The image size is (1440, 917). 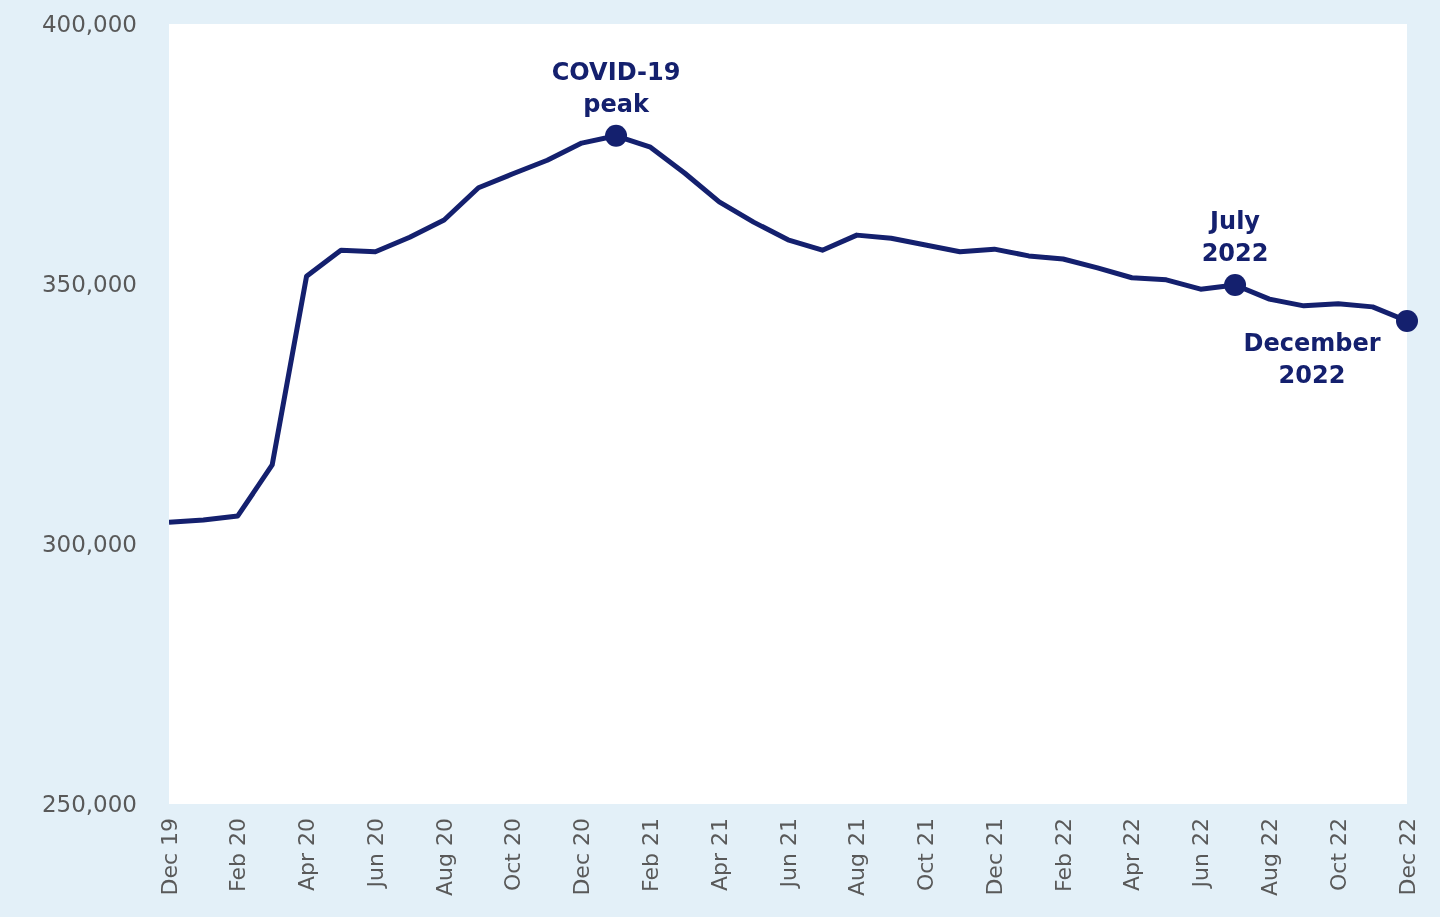 What do you see at coordinates (238, 855) in the screenshot?
I see `x-tick-label: Feb 20` at bounding box center [238, 855].